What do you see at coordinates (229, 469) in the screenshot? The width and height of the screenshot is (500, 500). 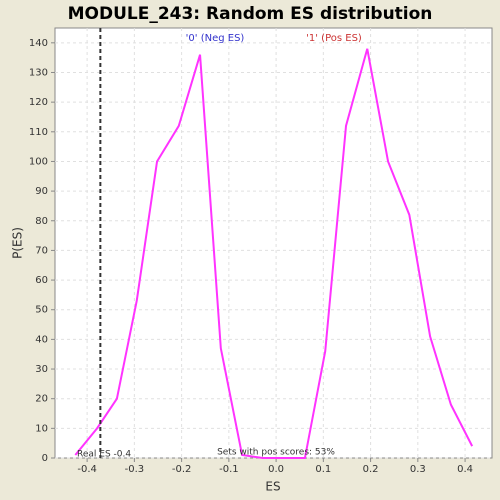 I see `x-tick-label: -0.1` at bounding box center [229, 469].